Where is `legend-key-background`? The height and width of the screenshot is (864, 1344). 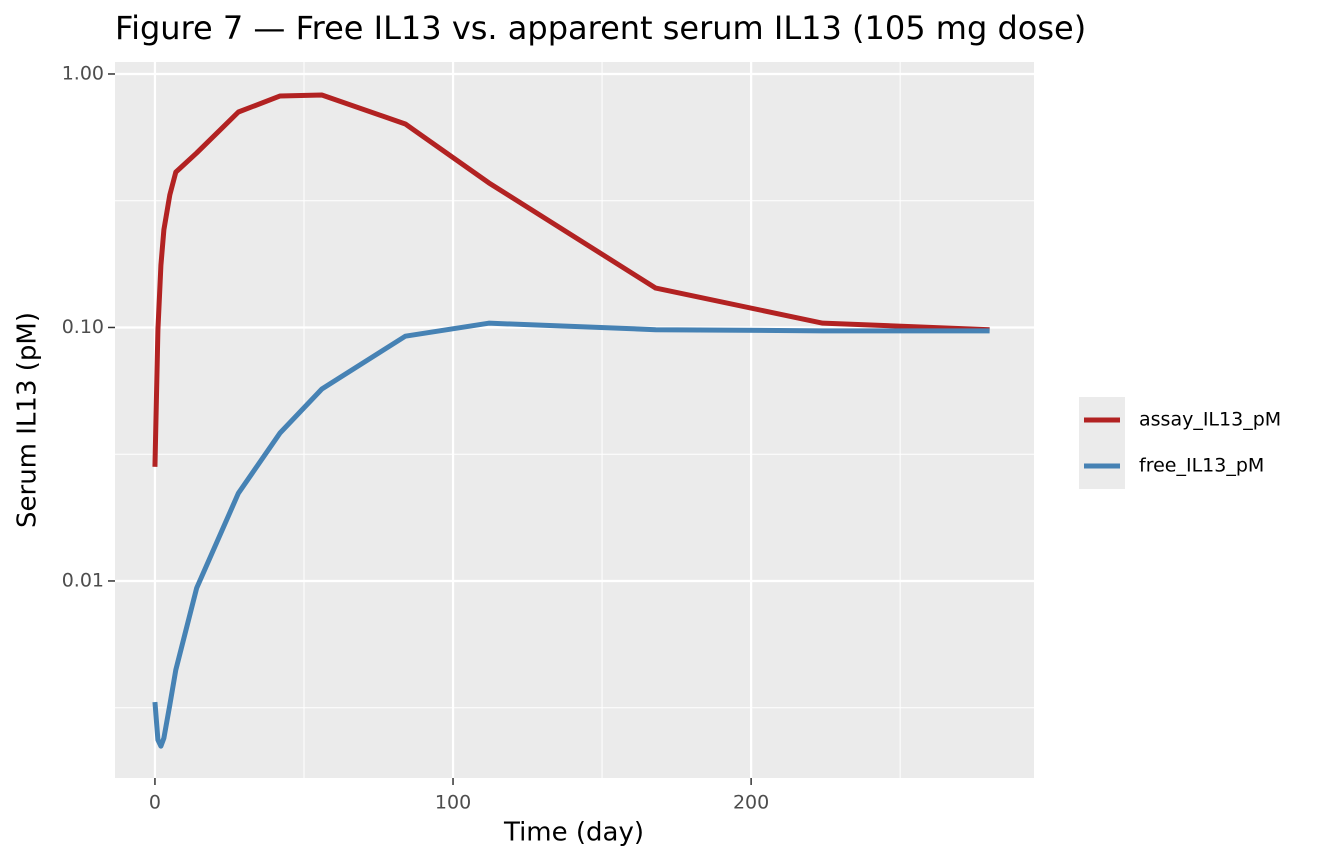 legend-key-background is located at coordinates (1102, 443).